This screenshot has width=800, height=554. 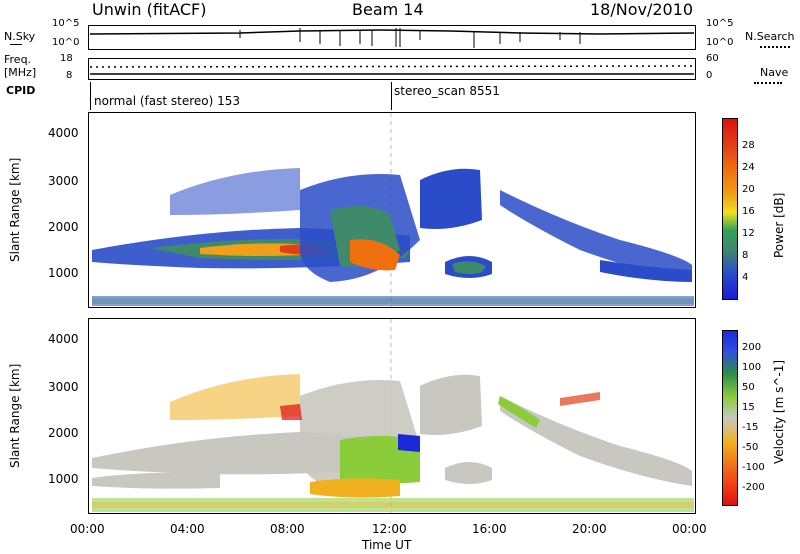 I want to click on power-cbar-tick-28: 28, so click(x=748, y=145).